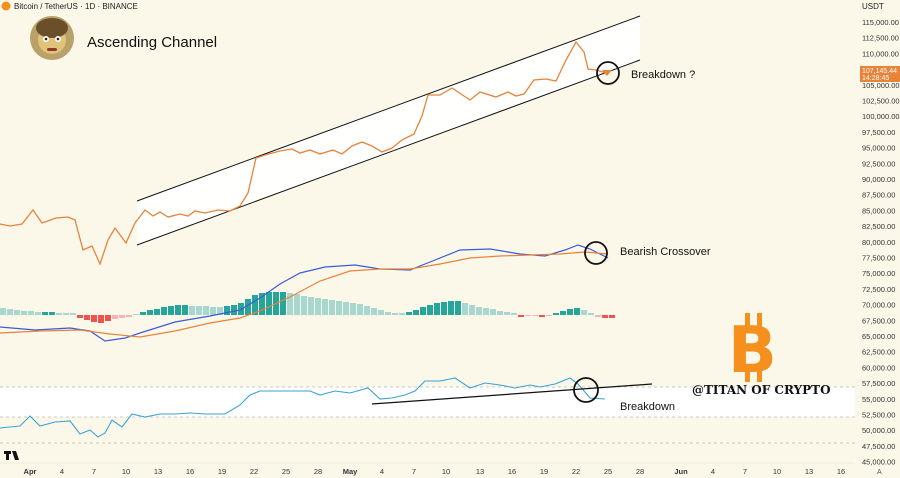 This screenshot has width=900, height=478. Describe the element at coordinates (878, 195) in the screenshot. I see `y-tick-label: 87,500.00` at that location.